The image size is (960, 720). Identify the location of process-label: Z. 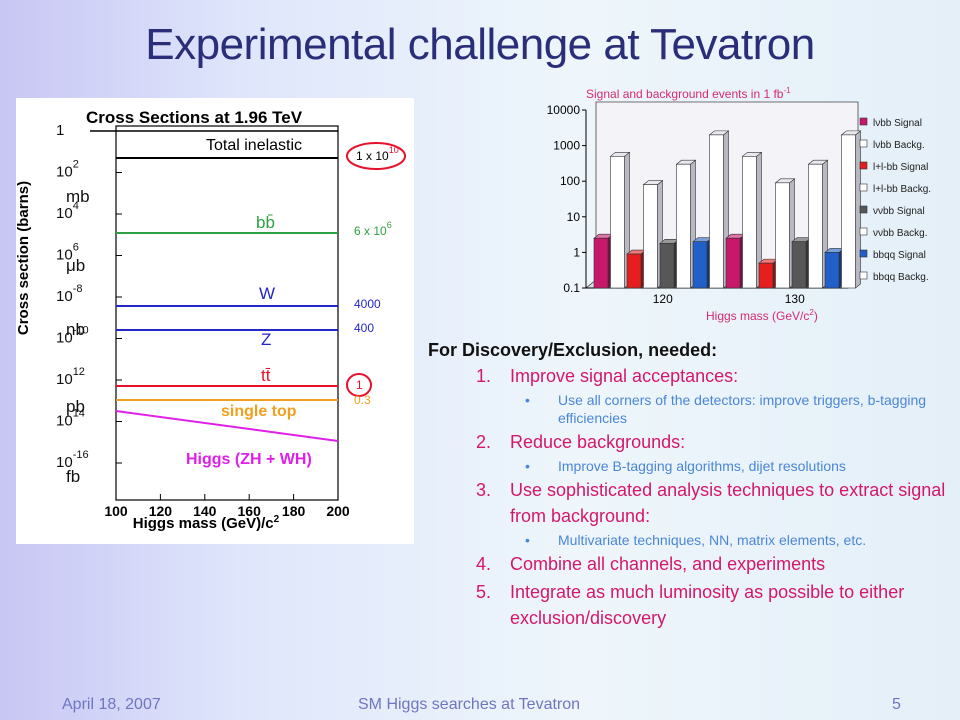
(266, 339).